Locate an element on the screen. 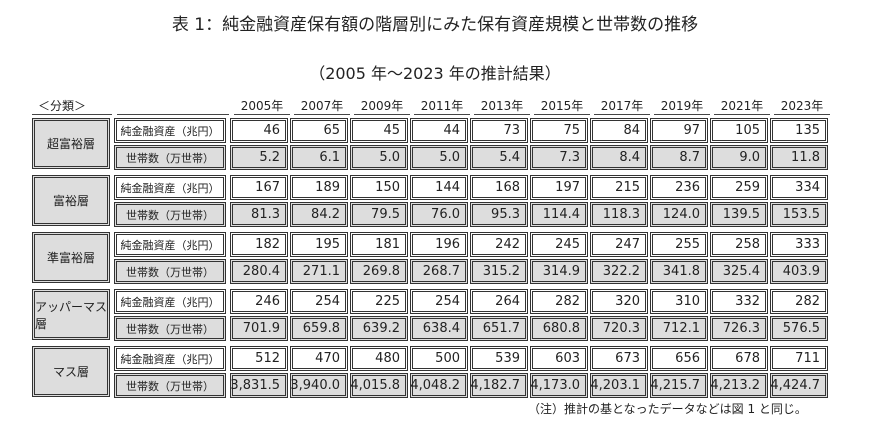 The width and height of the screenshot is (870, 422). value-cell: 325.4 is located at coordinates (739, 271).